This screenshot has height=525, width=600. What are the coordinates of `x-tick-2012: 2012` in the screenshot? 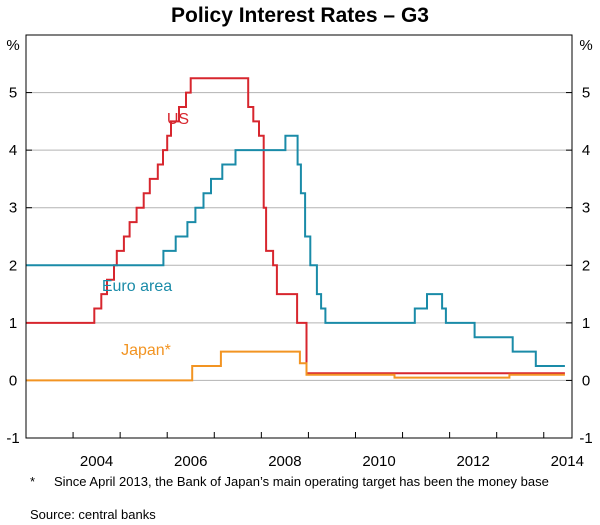 It's located at (472, 461).